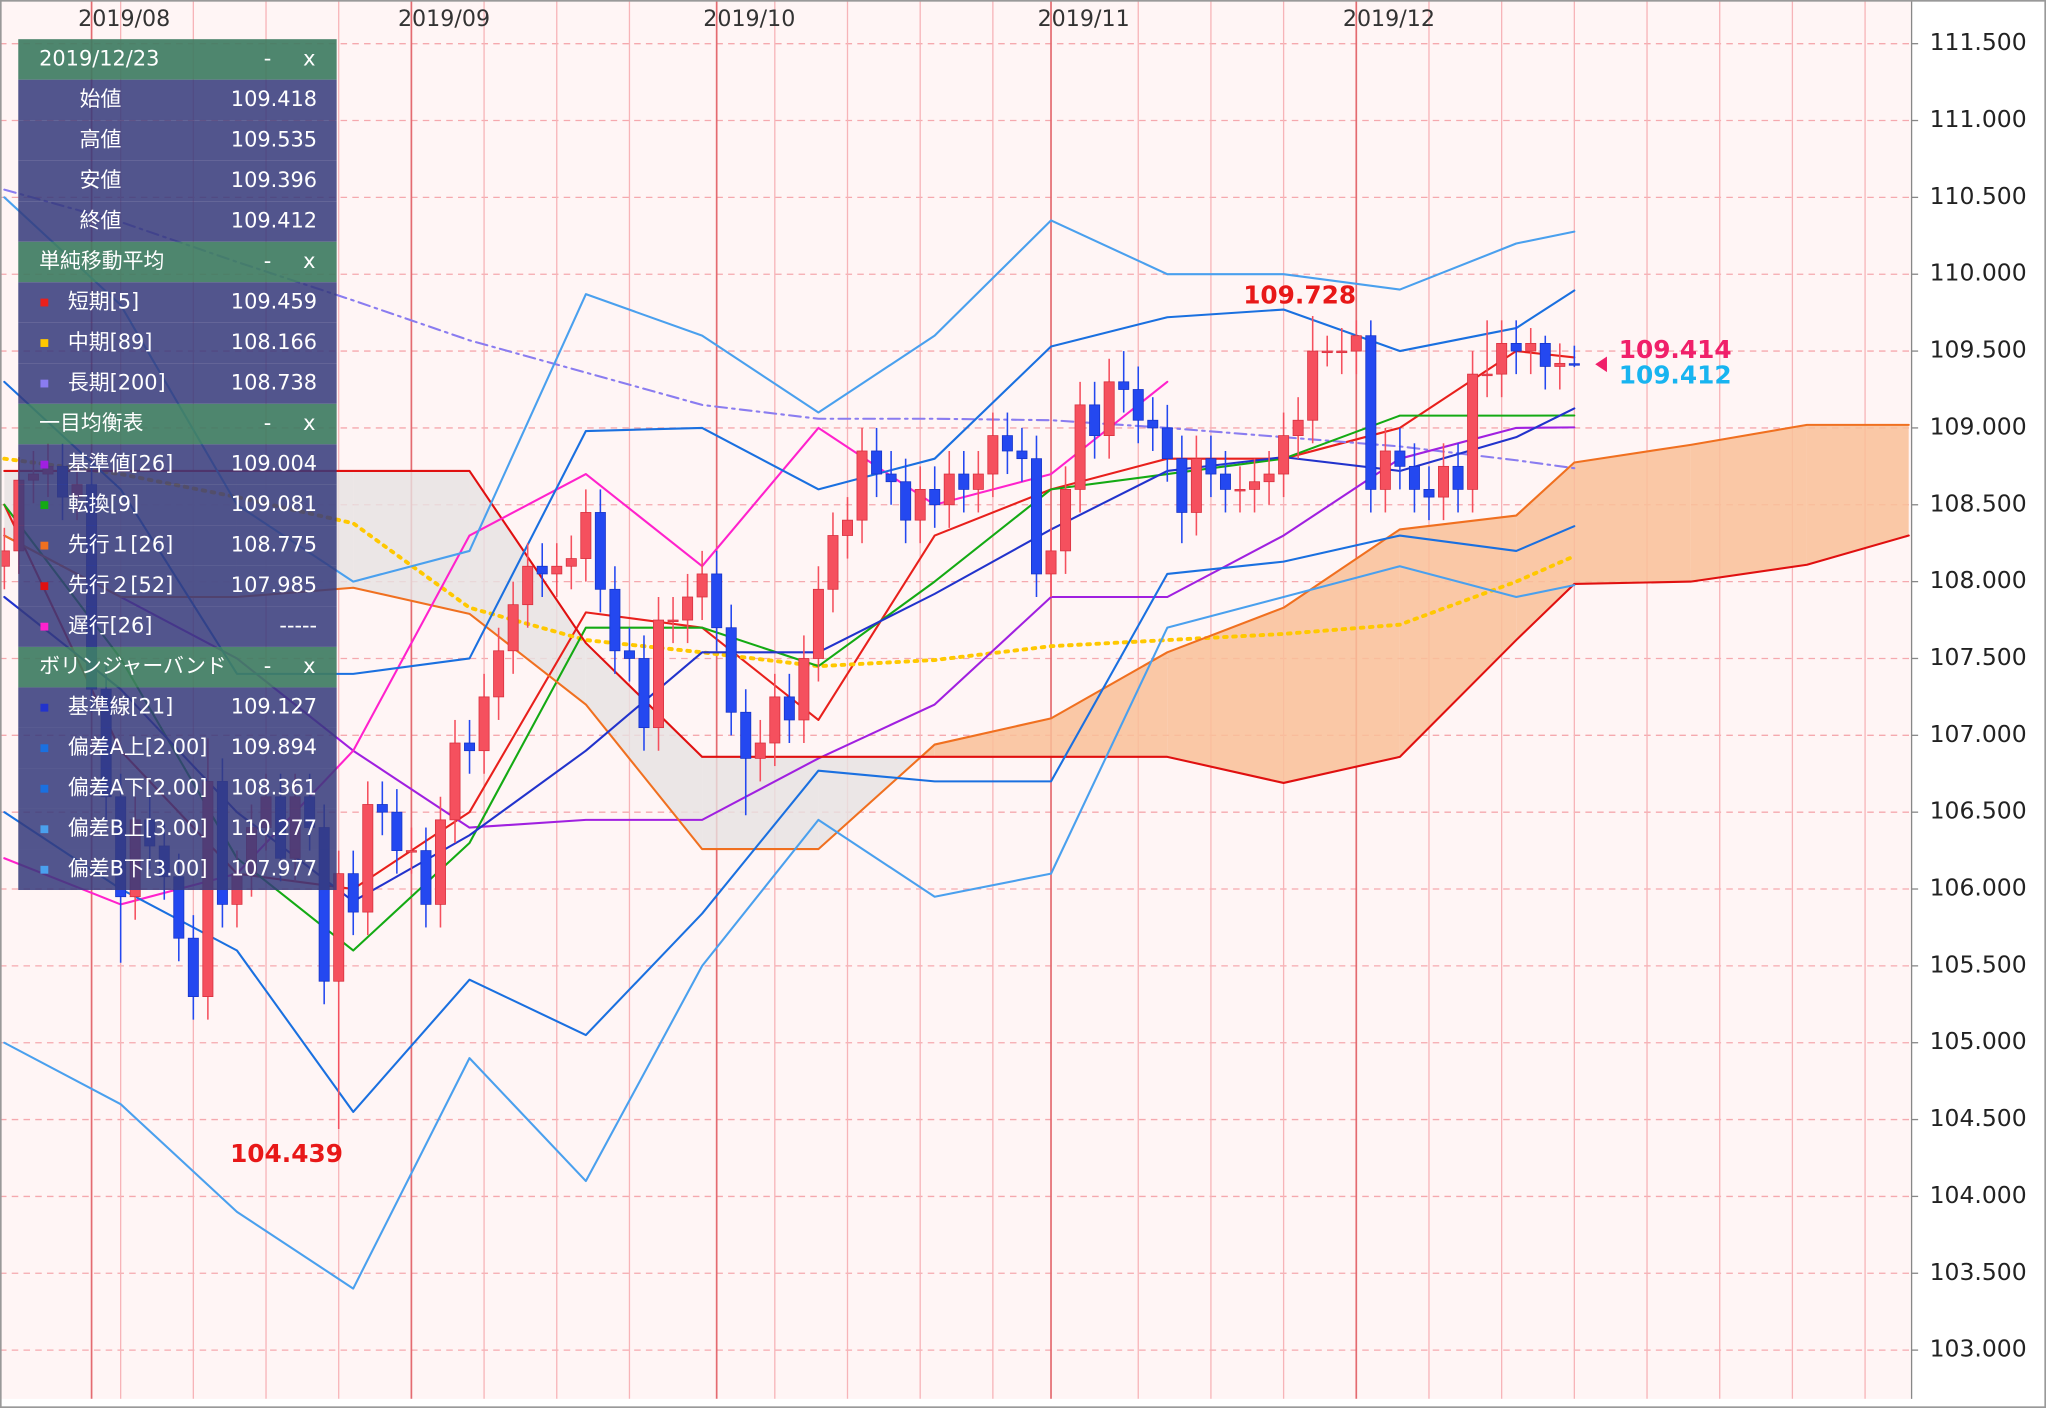  Describe the element at coordinates (274, 180) in the screenshot. I see `panel-value: 109.396` at that location.